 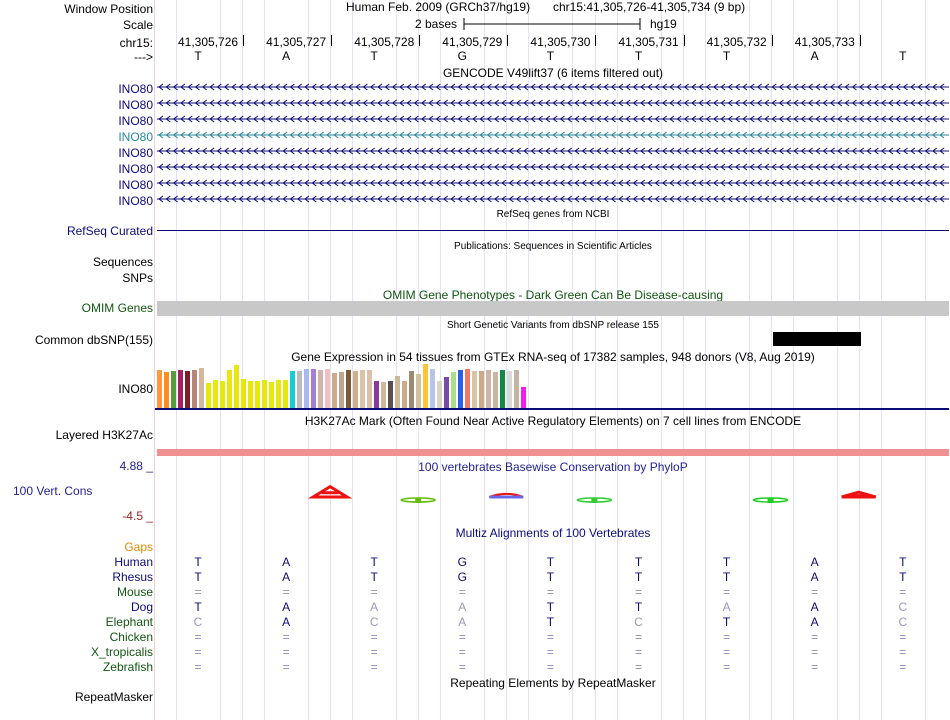 I want to click on position-text: chr15:41,305,726-41,305,734 (9 bp), so click(x=649, y=7).